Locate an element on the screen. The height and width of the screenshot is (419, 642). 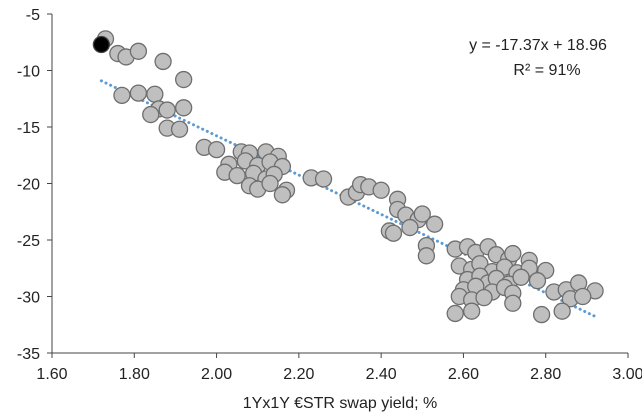
y-tick-label: -5 is located at coordinates (33, 15).